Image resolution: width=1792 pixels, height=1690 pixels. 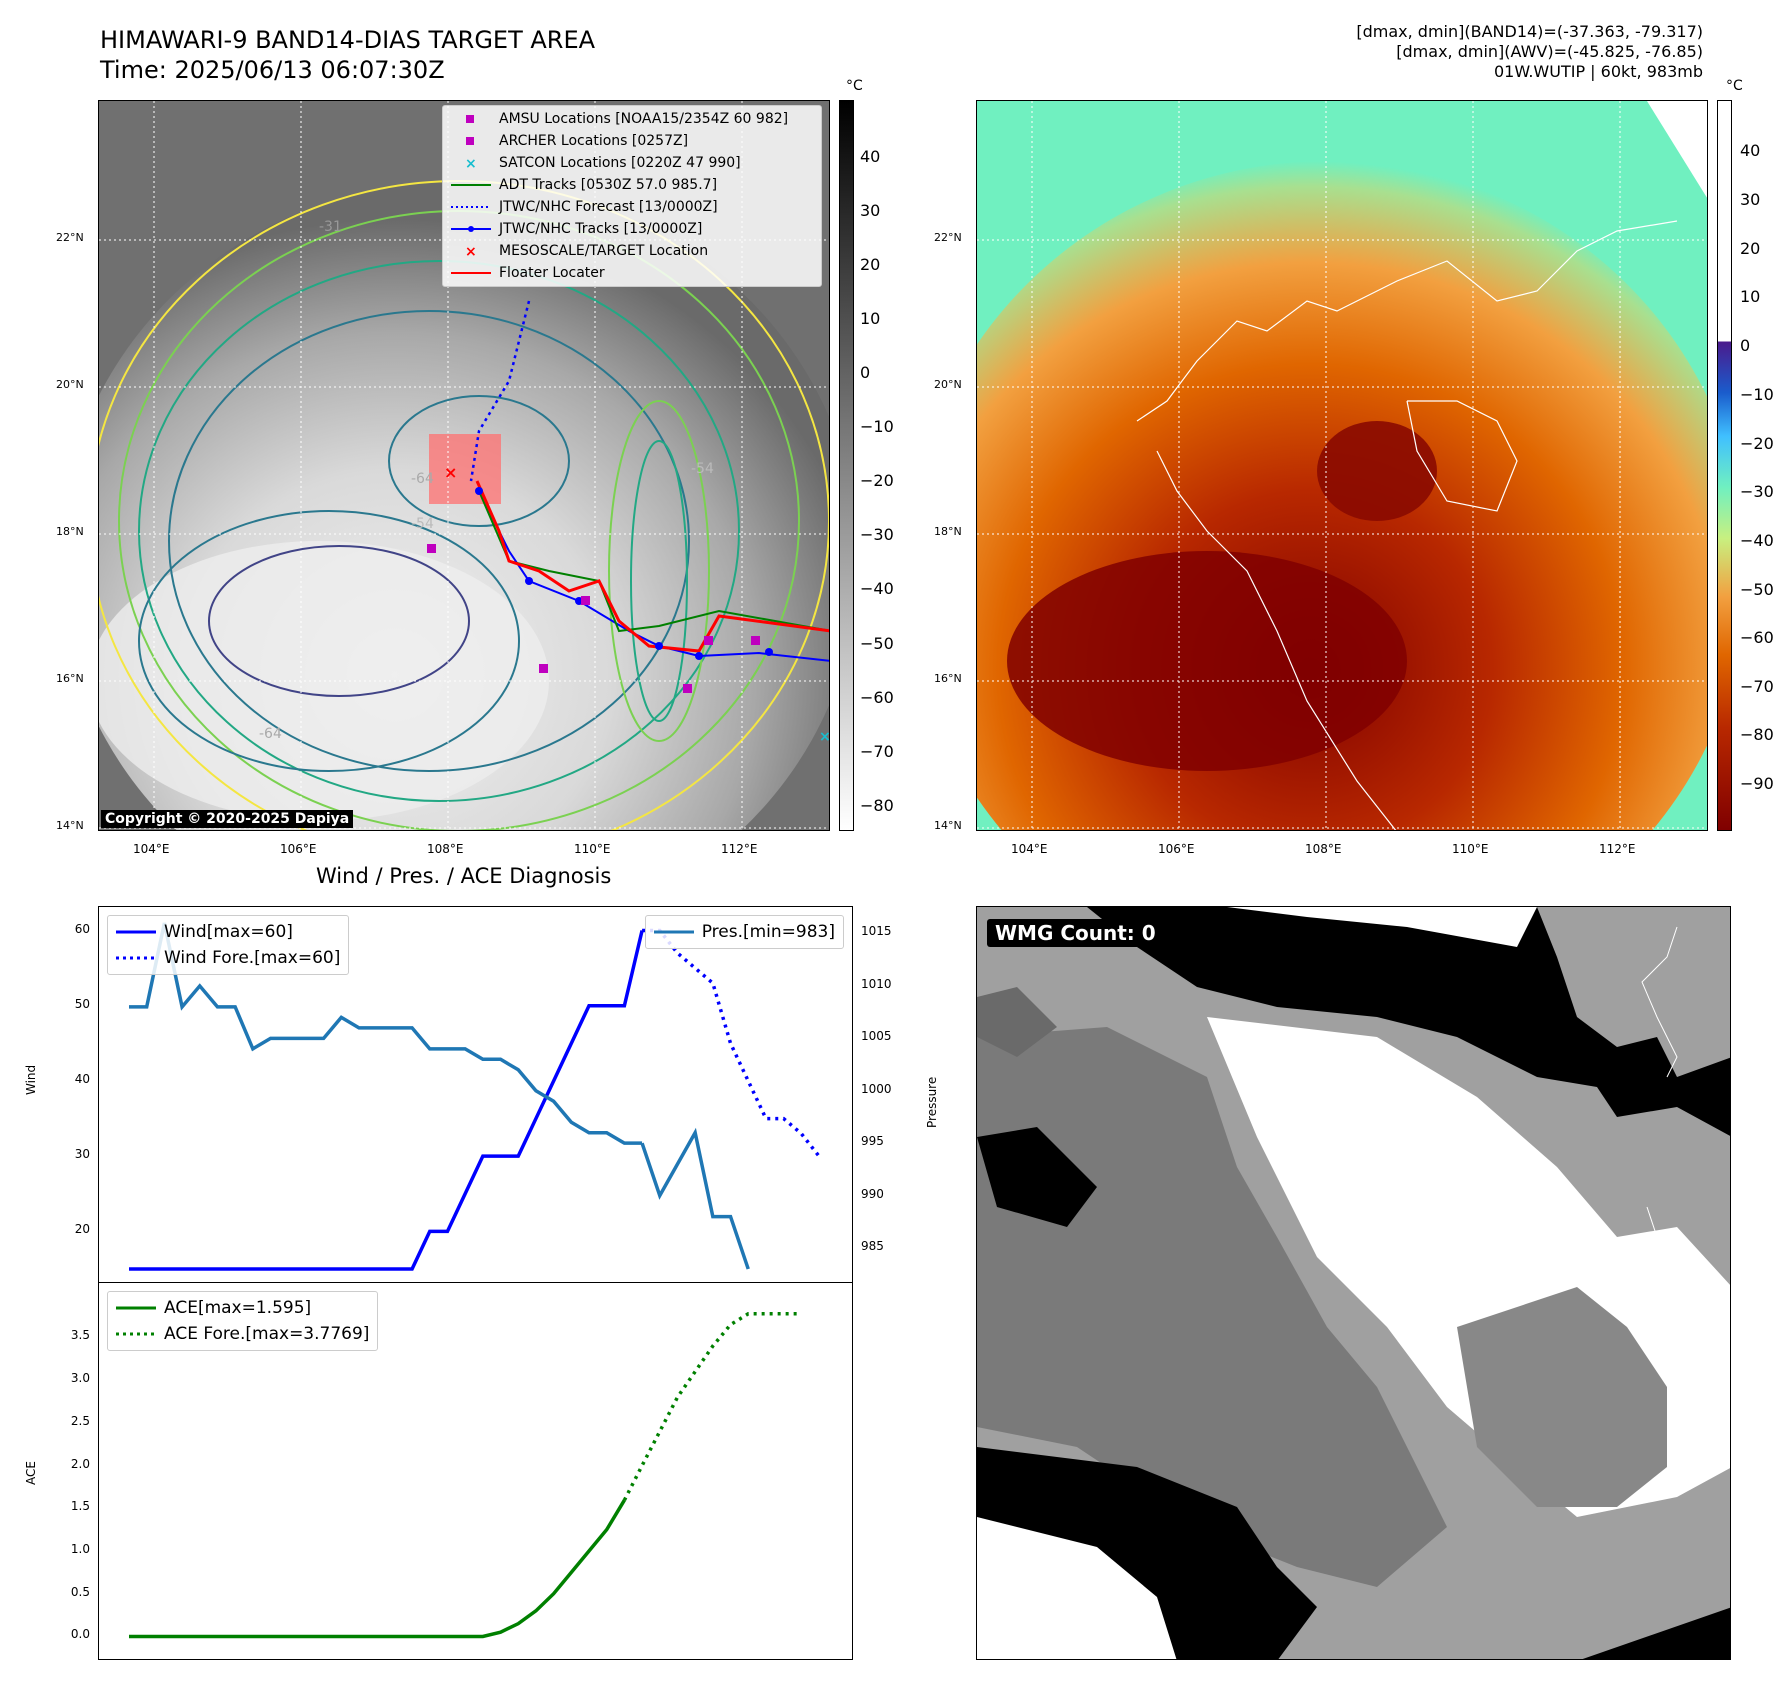 What do you see at coordinates (877, 643) in the screenshot?
I see `colorbar-band14-tick: −50` at bounding box center [877, 643].